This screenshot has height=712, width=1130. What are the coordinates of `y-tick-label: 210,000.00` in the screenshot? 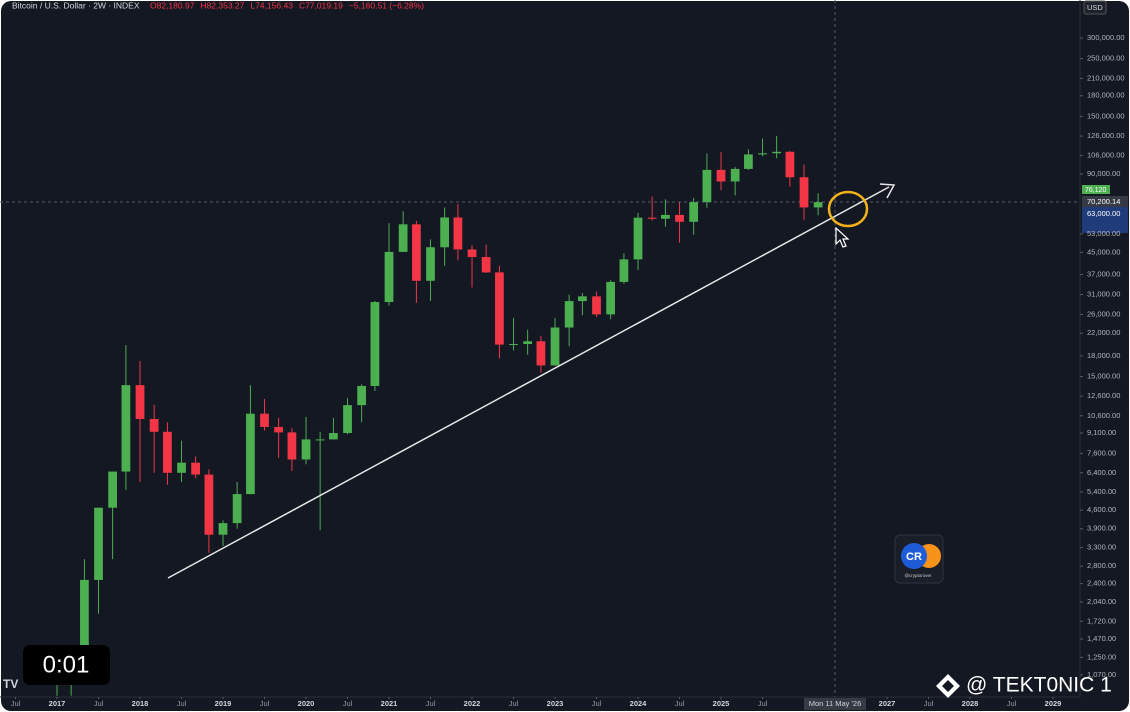 It's located at (1106, 77).